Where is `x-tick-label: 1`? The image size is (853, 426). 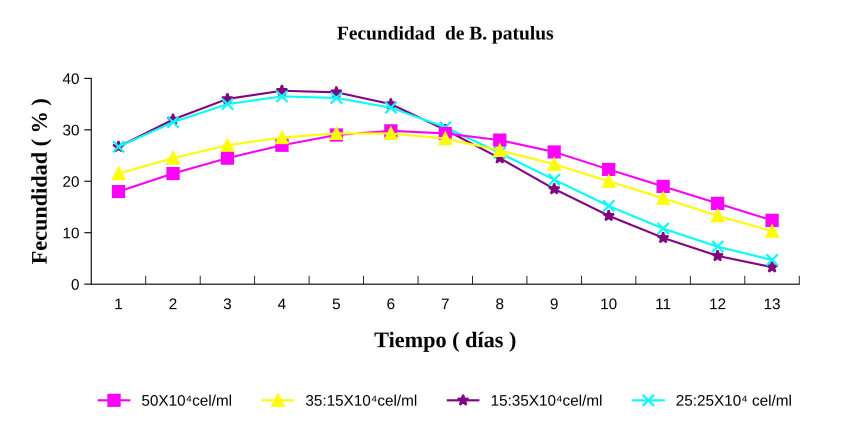 x-tick-label: 1 is located at coordinates (118, 304).